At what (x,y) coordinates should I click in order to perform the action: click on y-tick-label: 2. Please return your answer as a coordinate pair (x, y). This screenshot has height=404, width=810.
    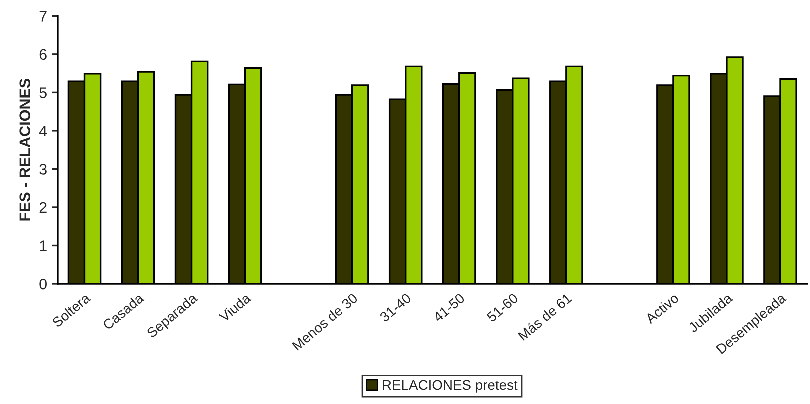
    Looking at the image, I should click on (43, 208).